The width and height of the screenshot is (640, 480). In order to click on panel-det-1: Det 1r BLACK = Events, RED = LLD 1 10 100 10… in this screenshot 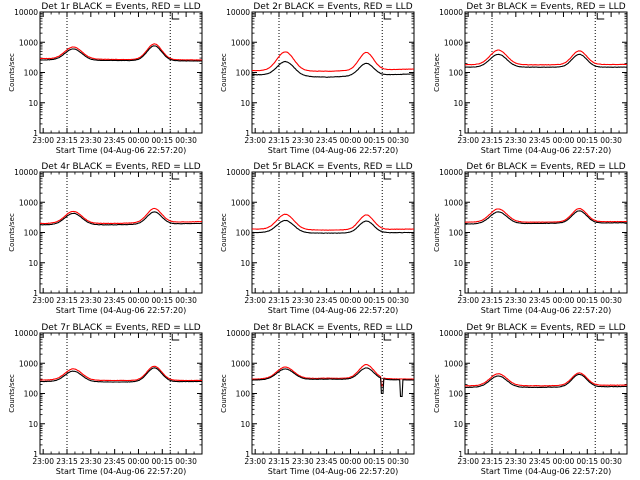, I will do `click(105, 78)`.